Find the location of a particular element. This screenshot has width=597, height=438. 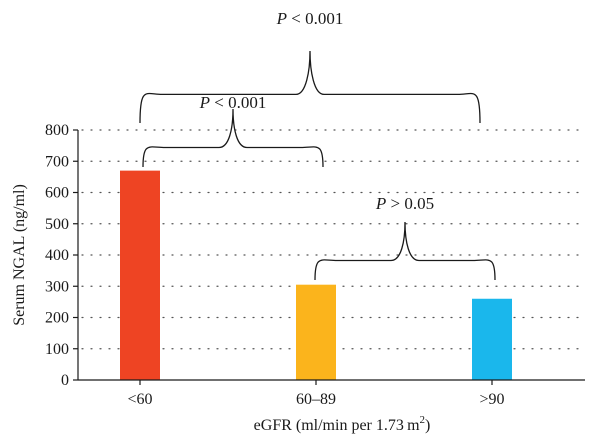

x-axis-title-superscript: 2 is located at coordinates (423, 420).